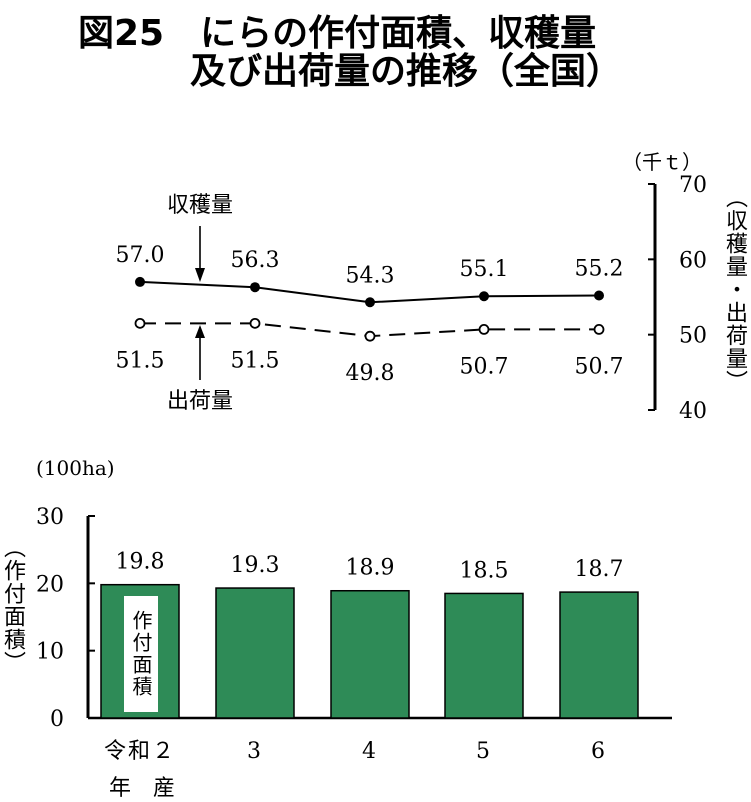  What do you see at coordinates (255, 751) in the screenshot?
I see `bar-x-tick-label: 3` at bounding box center [255, 751].